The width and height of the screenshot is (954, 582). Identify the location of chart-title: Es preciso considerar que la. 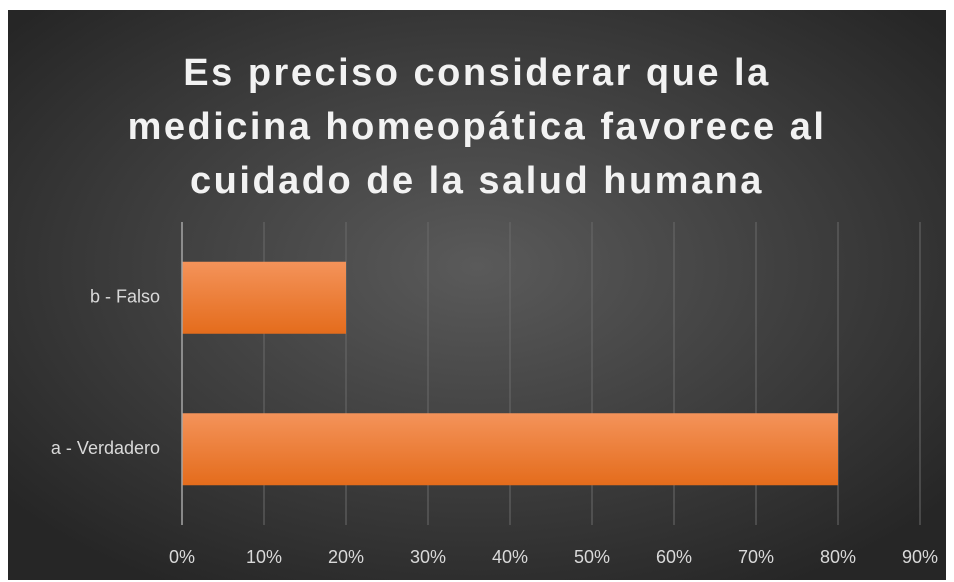
(476, 73).